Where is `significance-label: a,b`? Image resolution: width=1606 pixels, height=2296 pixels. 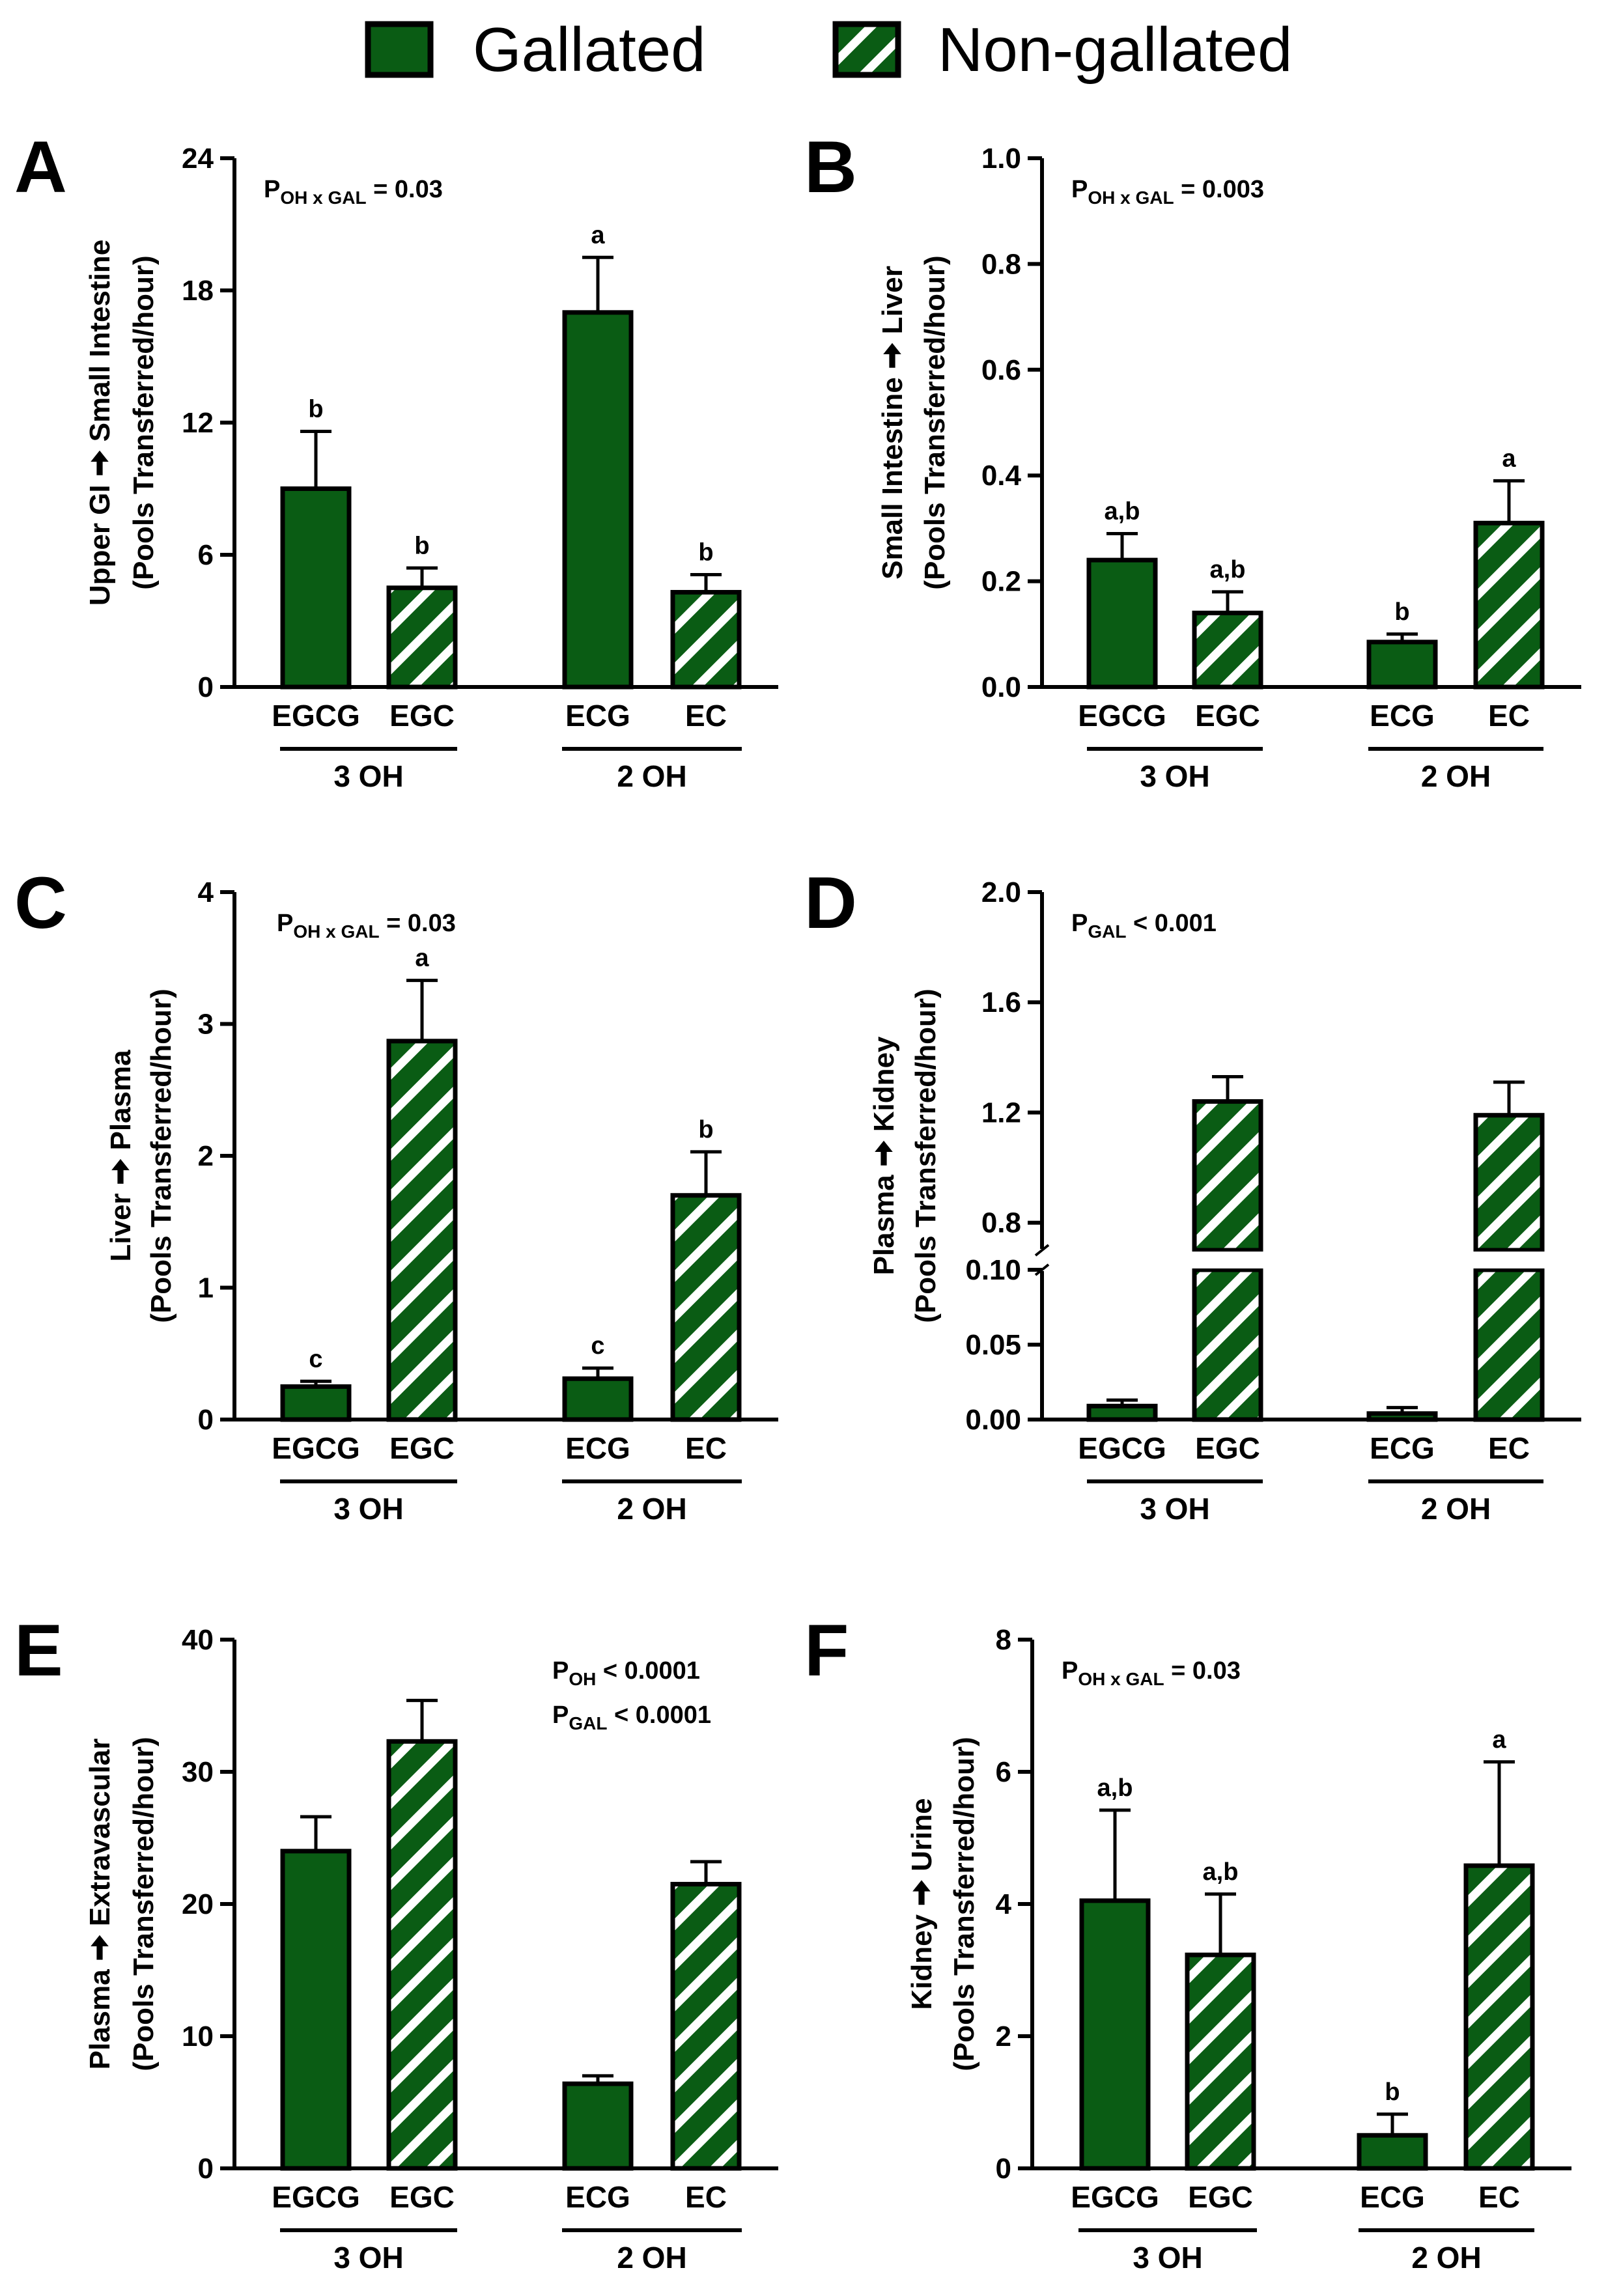
significance-label: a,b is located at coordinates (1115, 1788).